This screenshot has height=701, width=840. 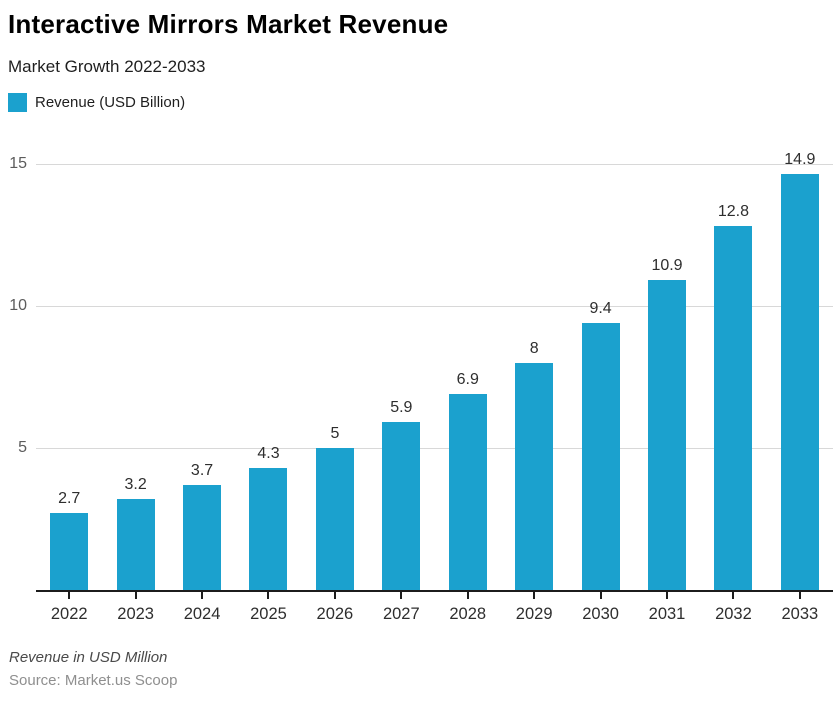 What do you see at coordinates (228, 24) in the screenshot?
I see `chart-title: Interactive Mirrors Market Revenue` at bounding box center [228, 24].